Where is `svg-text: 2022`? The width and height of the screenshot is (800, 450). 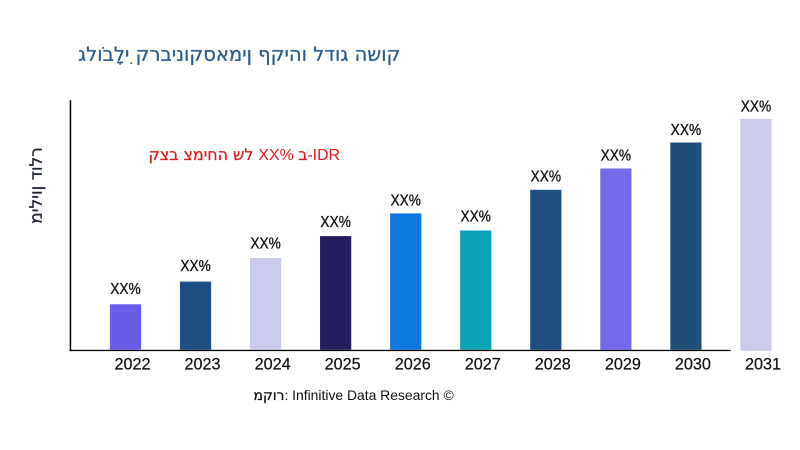
svg-text: 2022 is located at coordinates (132, 365).